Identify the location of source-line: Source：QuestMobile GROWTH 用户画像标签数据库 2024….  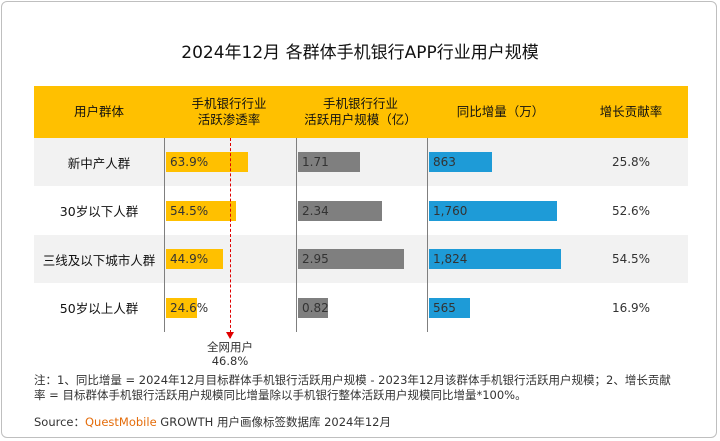
(212, 422).